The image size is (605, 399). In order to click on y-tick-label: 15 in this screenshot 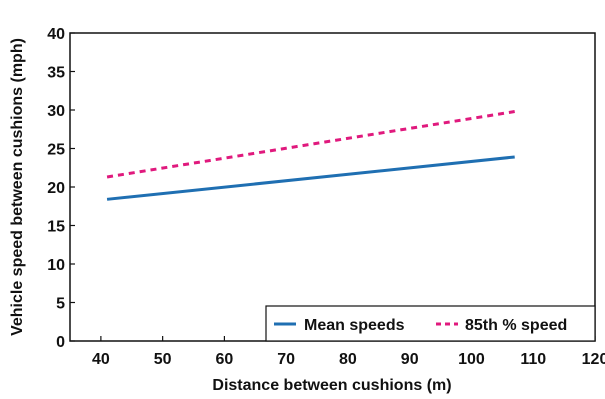, I will do `click(56, 227)`.